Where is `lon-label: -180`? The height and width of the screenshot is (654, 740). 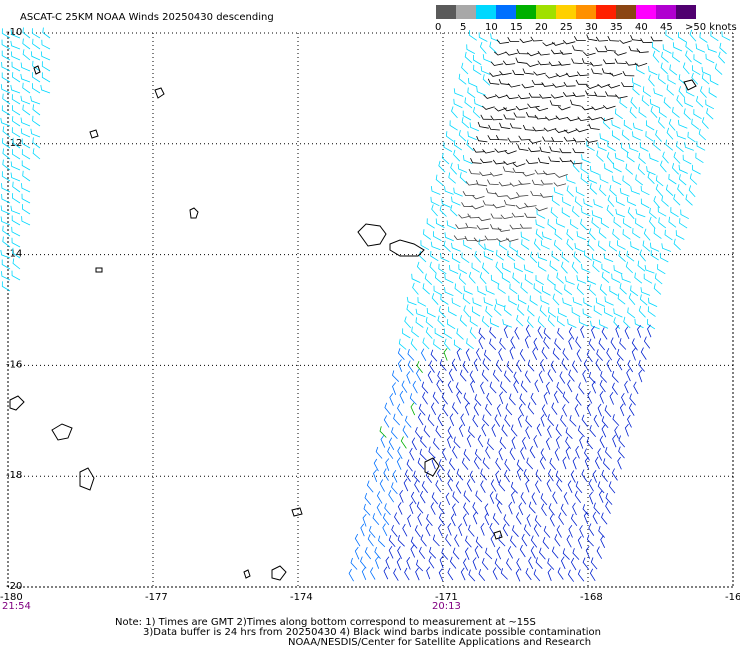
lon-label: -180 is located at coordinates (11, 597).